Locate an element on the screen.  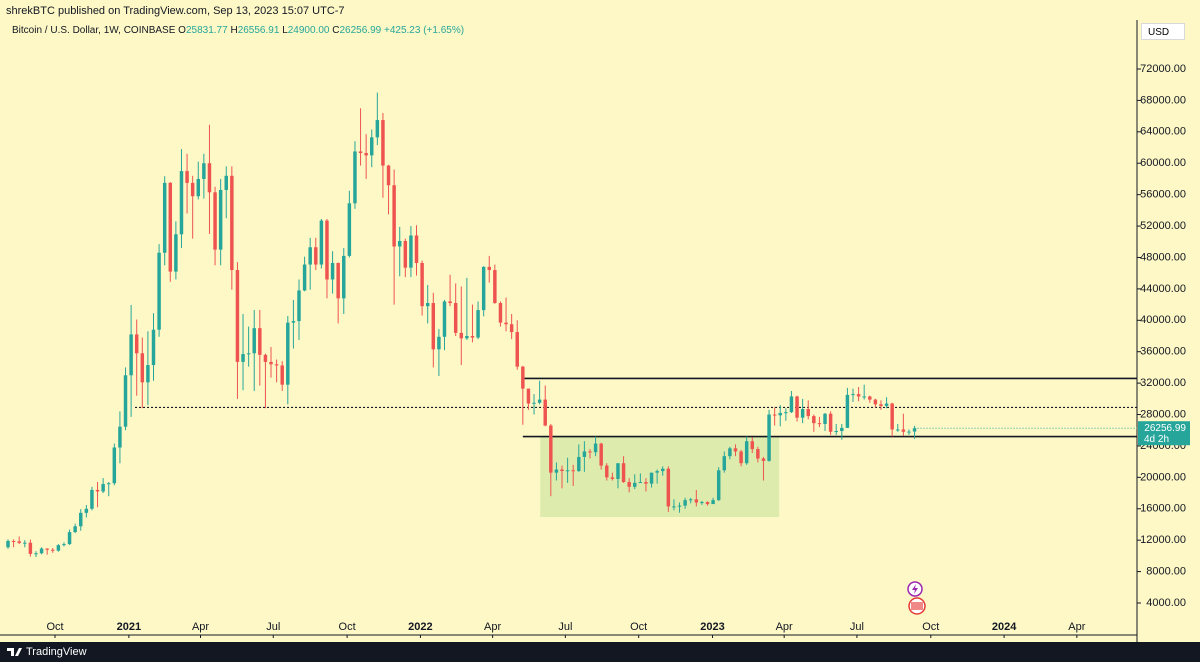
y-tick-label: 56000.00 is located at coordinates (1163, 195).